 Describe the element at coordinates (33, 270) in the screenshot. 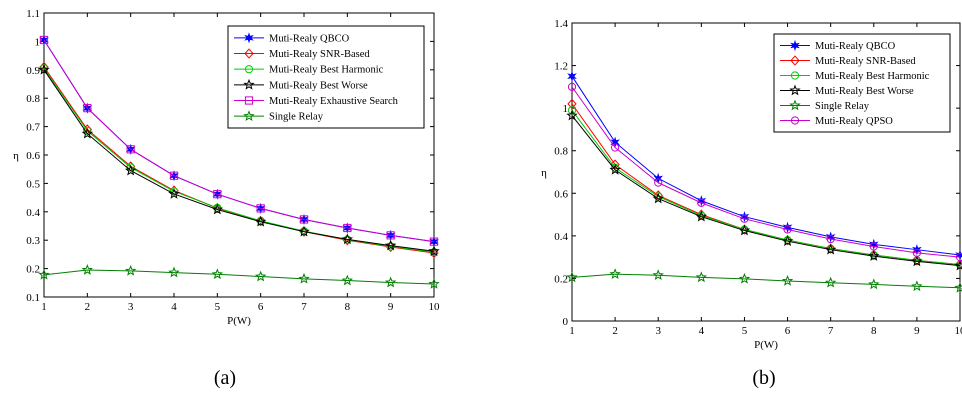

I see `chart-a-y-tick-label: 0.2` at that location.